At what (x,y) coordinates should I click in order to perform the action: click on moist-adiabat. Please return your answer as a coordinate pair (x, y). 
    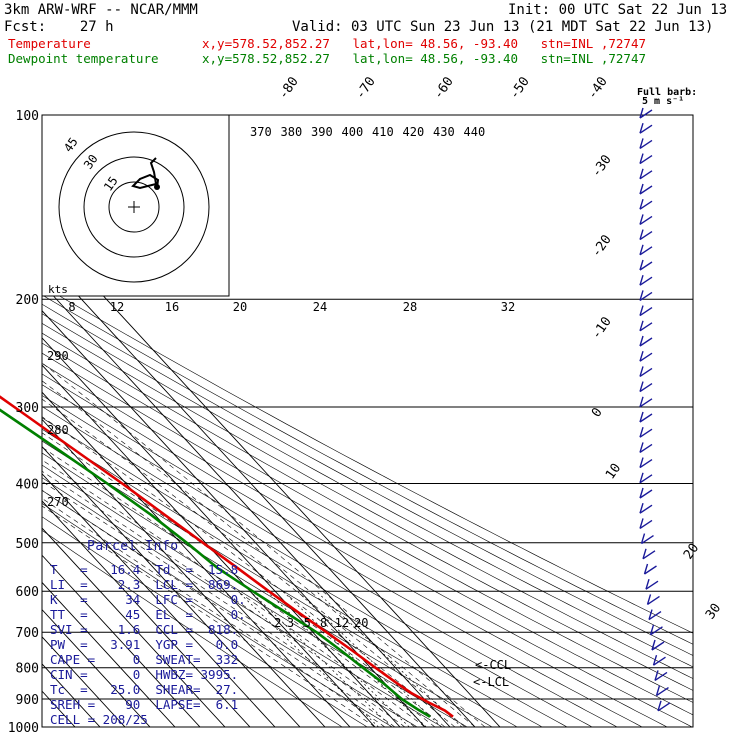
    Looking at the image, I should click on (209, 616).